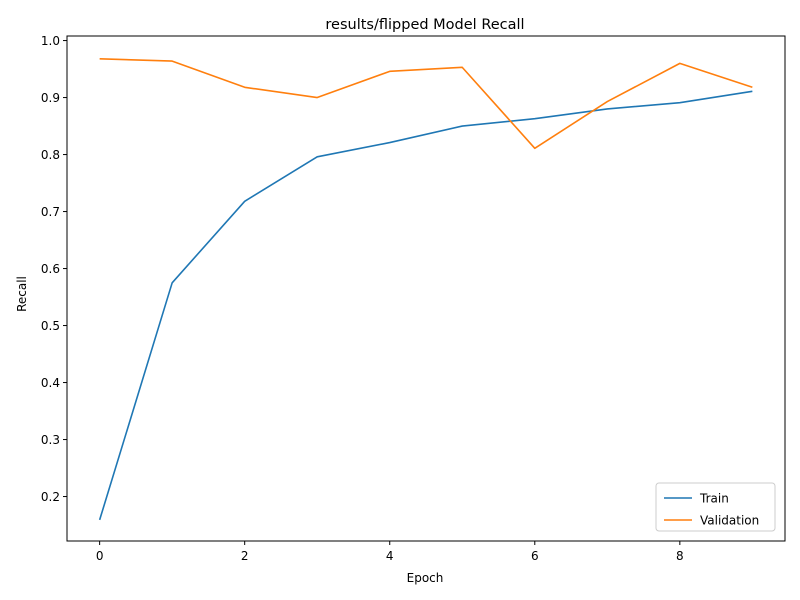  Describe the element at coordinates (50, 212) in the screenshot. I see `y-tick-label: 0.7` at that location.